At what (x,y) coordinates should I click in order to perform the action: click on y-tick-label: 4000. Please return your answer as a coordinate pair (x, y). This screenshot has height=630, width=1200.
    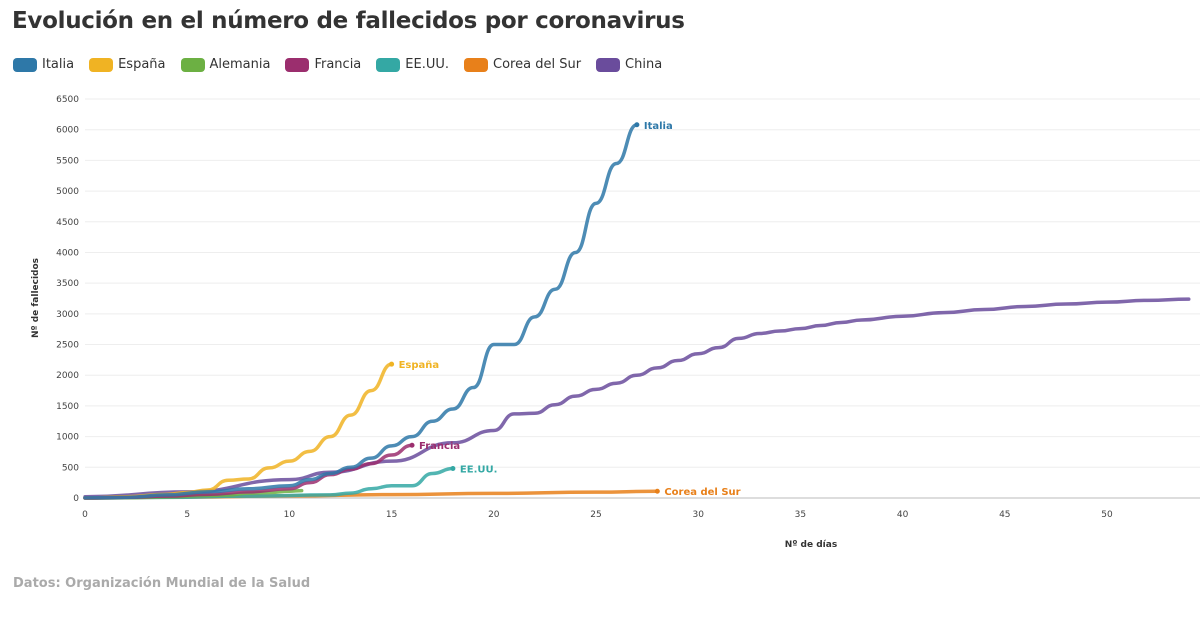
    Looking at the image, I should click on (67, 253).